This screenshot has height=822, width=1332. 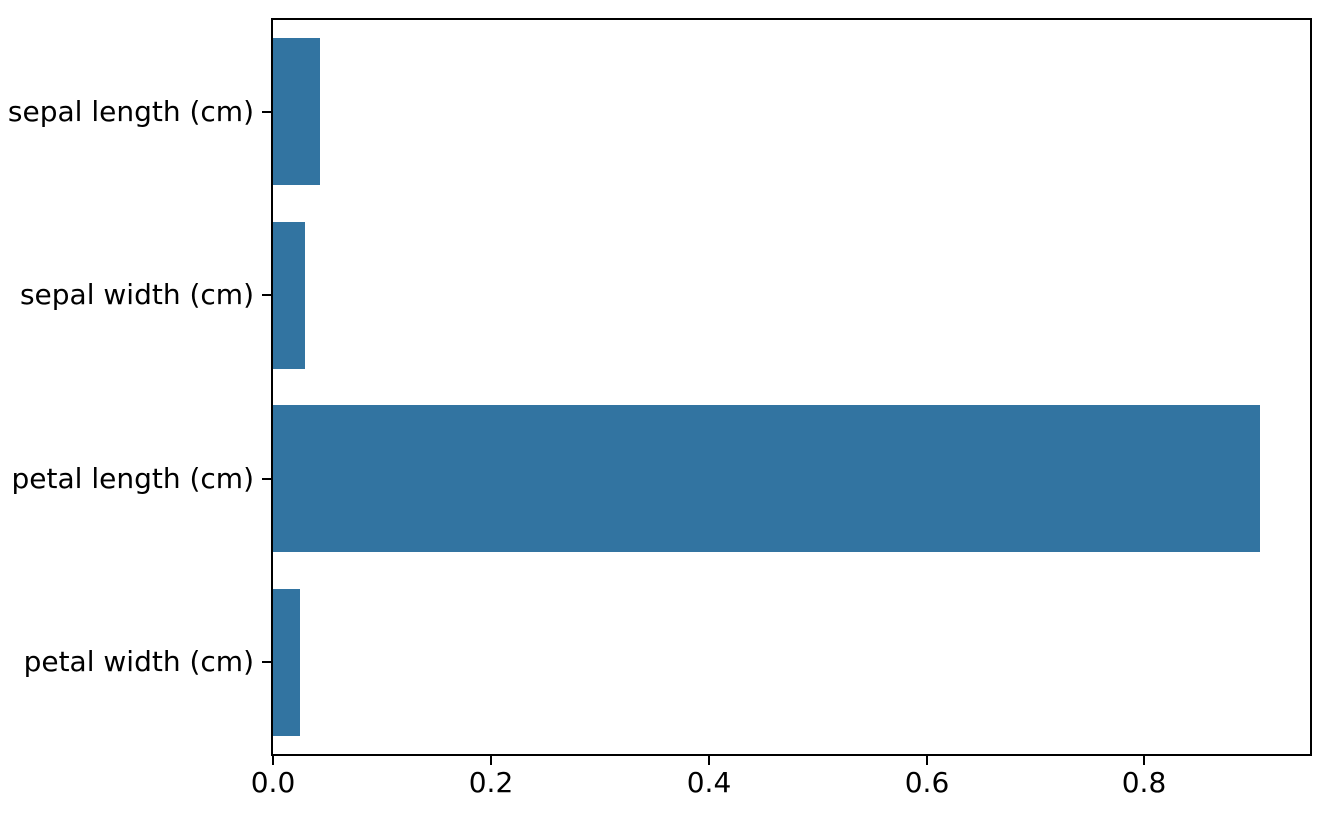 I want to click on bar-sepal-length-cm, so click(x=296, y=111).